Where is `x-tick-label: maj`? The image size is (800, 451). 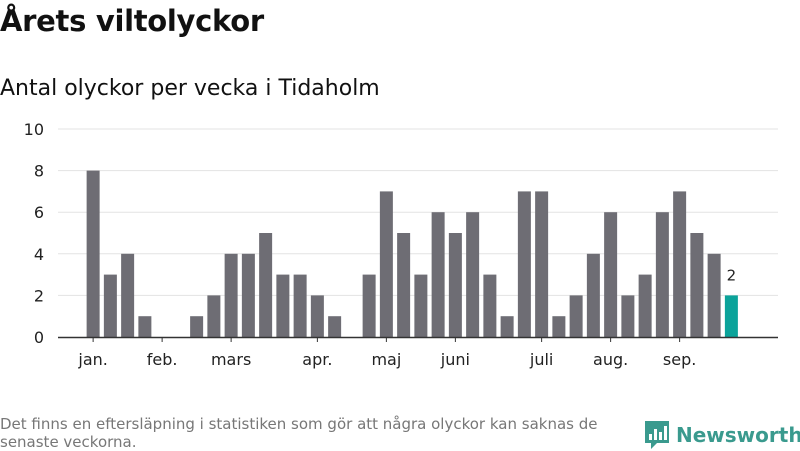
x-tick-label: maj is located at coordinates (386, 359).